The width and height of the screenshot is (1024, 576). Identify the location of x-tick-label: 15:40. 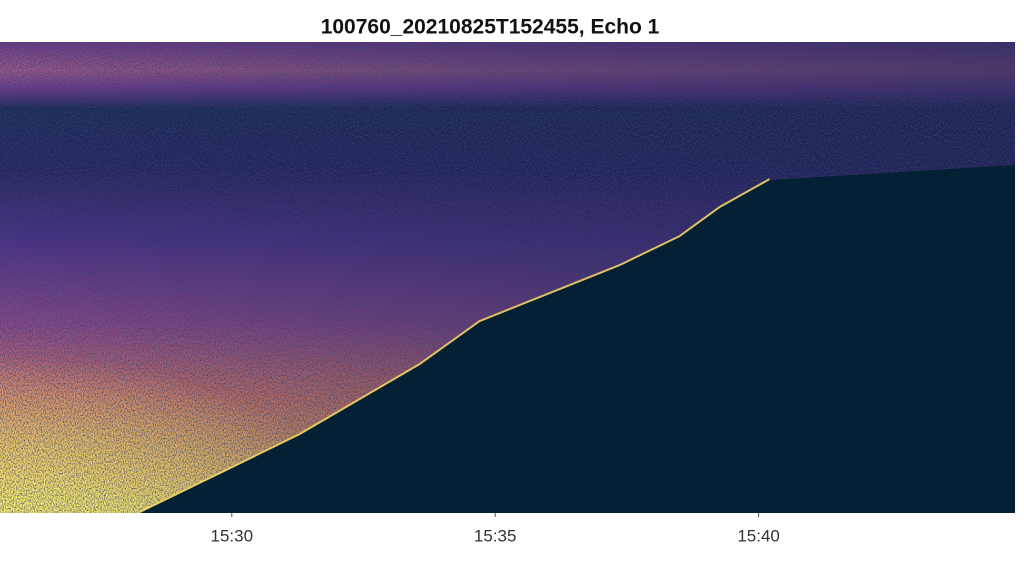
(758, 535).